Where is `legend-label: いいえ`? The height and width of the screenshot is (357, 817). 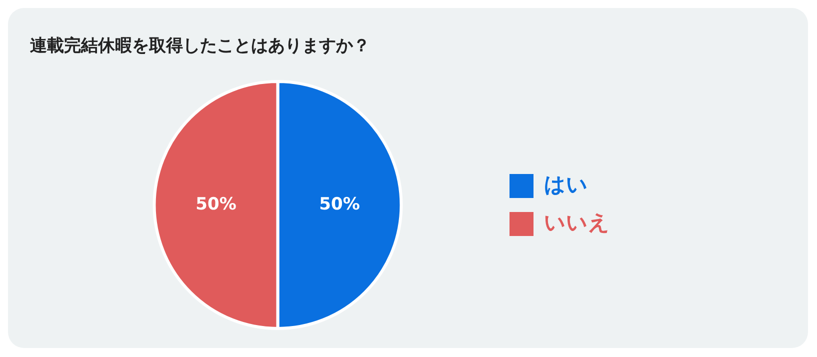 legend-label: いいえ is located at coordinates (577, 222).